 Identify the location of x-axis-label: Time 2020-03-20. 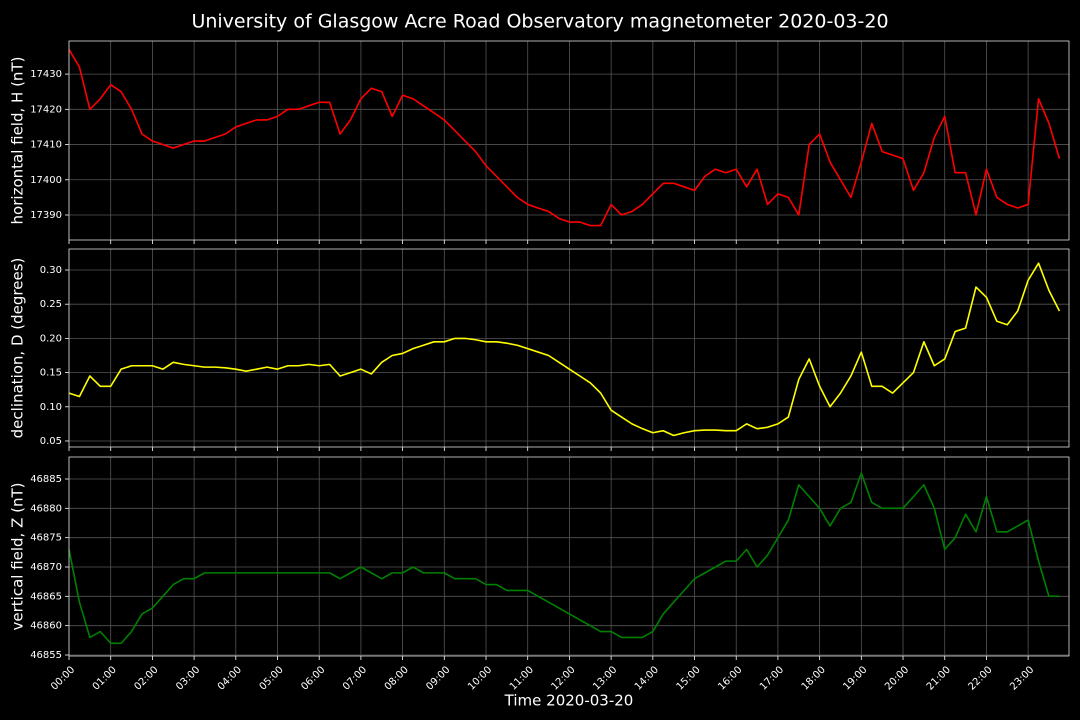
(569, 701).